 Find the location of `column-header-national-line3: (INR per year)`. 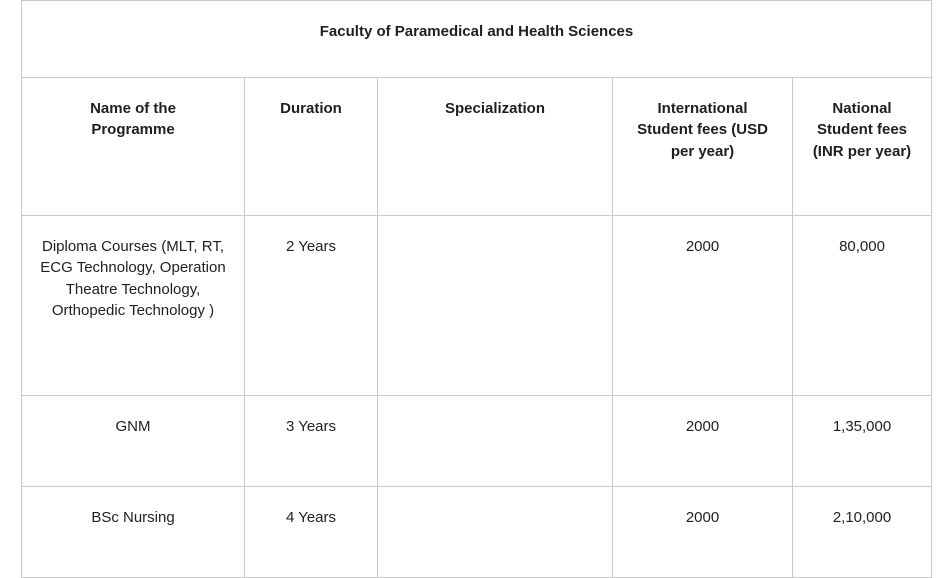

column-header-national-line3: (INR per year) is located at coordinates (862, 151).